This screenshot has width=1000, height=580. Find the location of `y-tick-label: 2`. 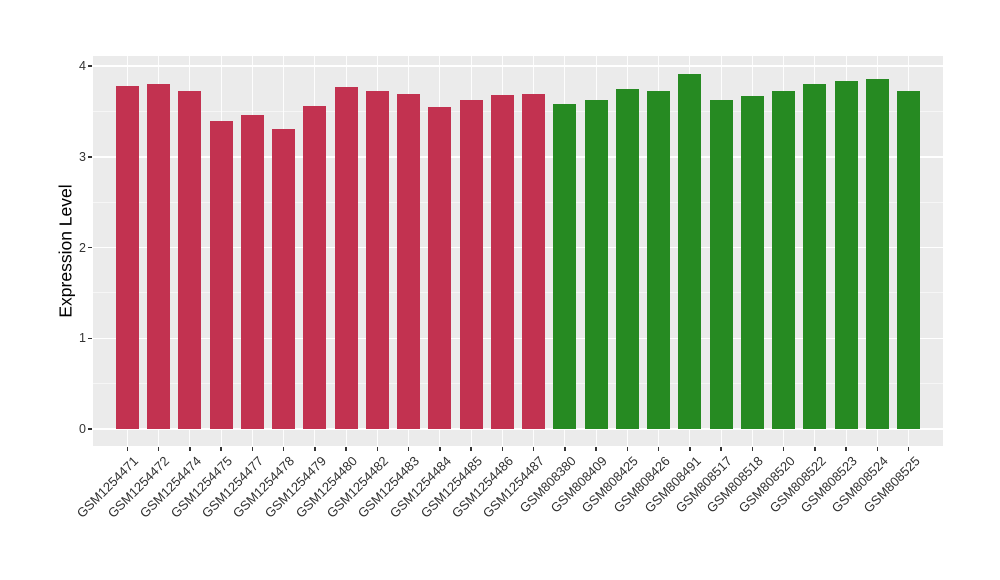

y-tick-label: 2 is located at coordinates (82, 247).